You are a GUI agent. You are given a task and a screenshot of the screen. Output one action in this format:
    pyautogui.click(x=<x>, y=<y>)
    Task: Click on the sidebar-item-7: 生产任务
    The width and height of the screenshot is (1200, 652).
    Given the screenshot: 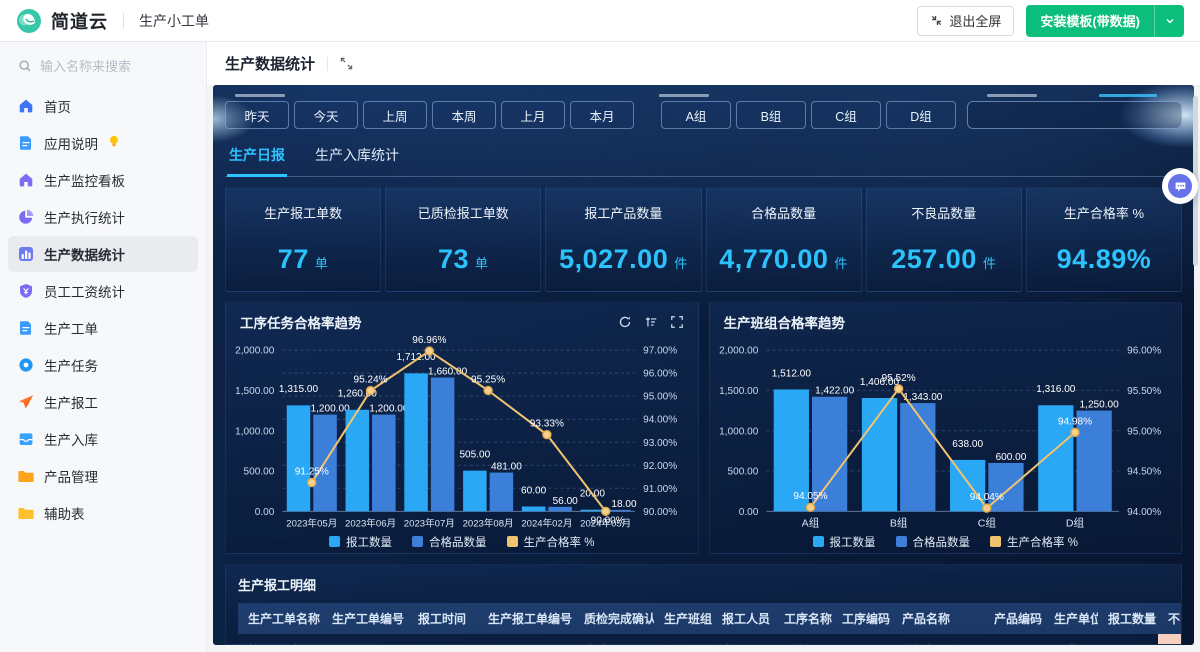 What is the action you would take?
    pyautogui.click(x=103, y=365)
    